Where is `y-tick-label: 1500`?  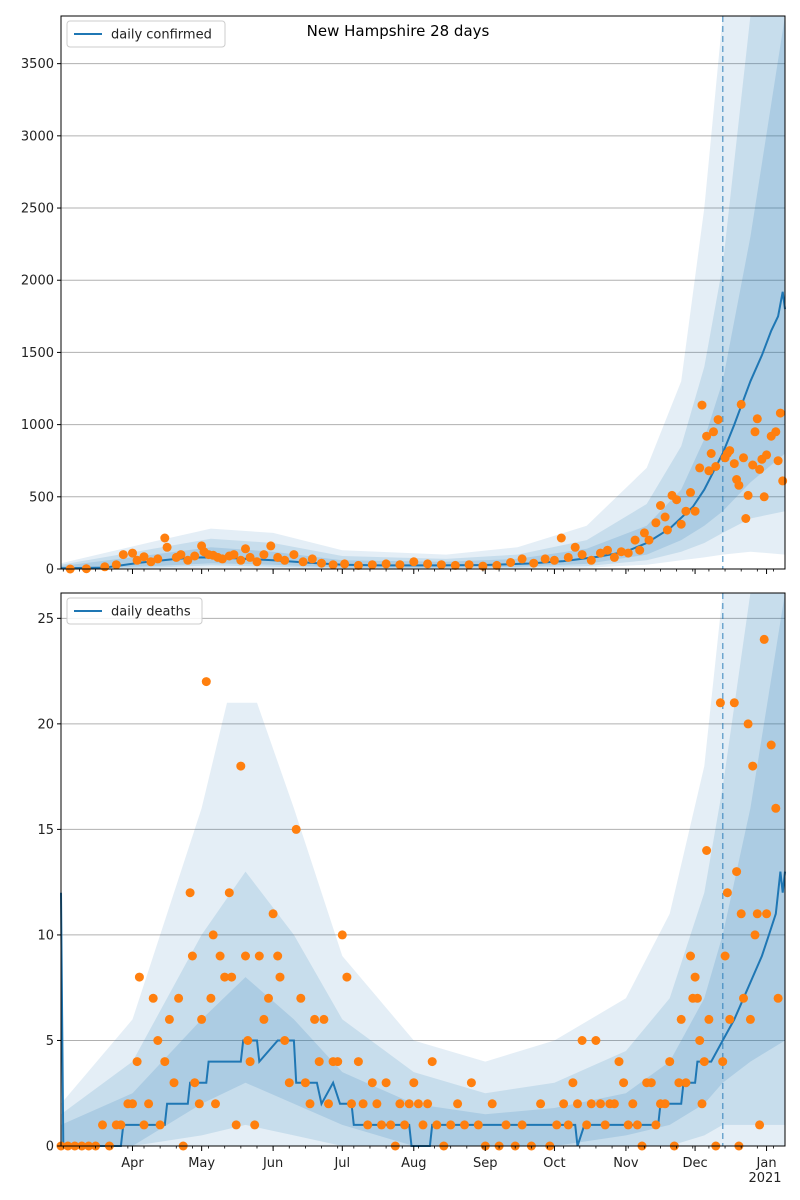
y-tick-label: 1500 is located at coordinates (37, 353).